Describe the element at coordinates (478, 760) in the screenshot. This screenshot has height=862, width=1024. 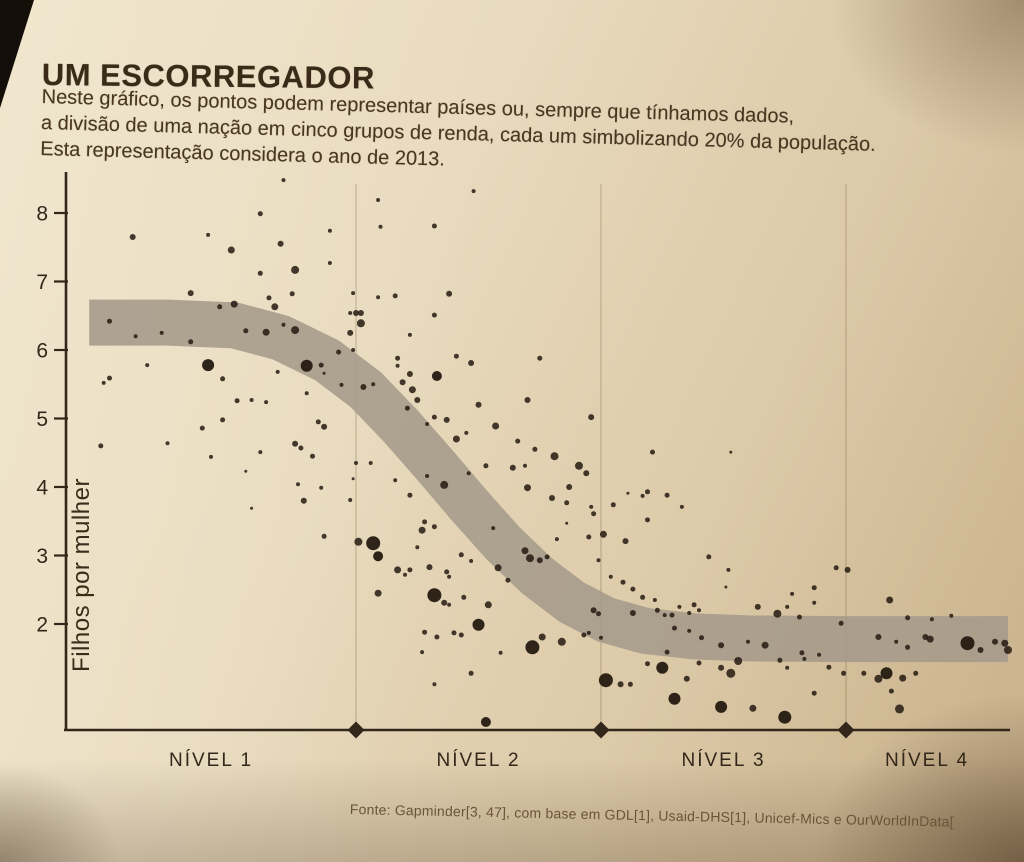
I see `x-level-label: NÍVEL 2` at that location.